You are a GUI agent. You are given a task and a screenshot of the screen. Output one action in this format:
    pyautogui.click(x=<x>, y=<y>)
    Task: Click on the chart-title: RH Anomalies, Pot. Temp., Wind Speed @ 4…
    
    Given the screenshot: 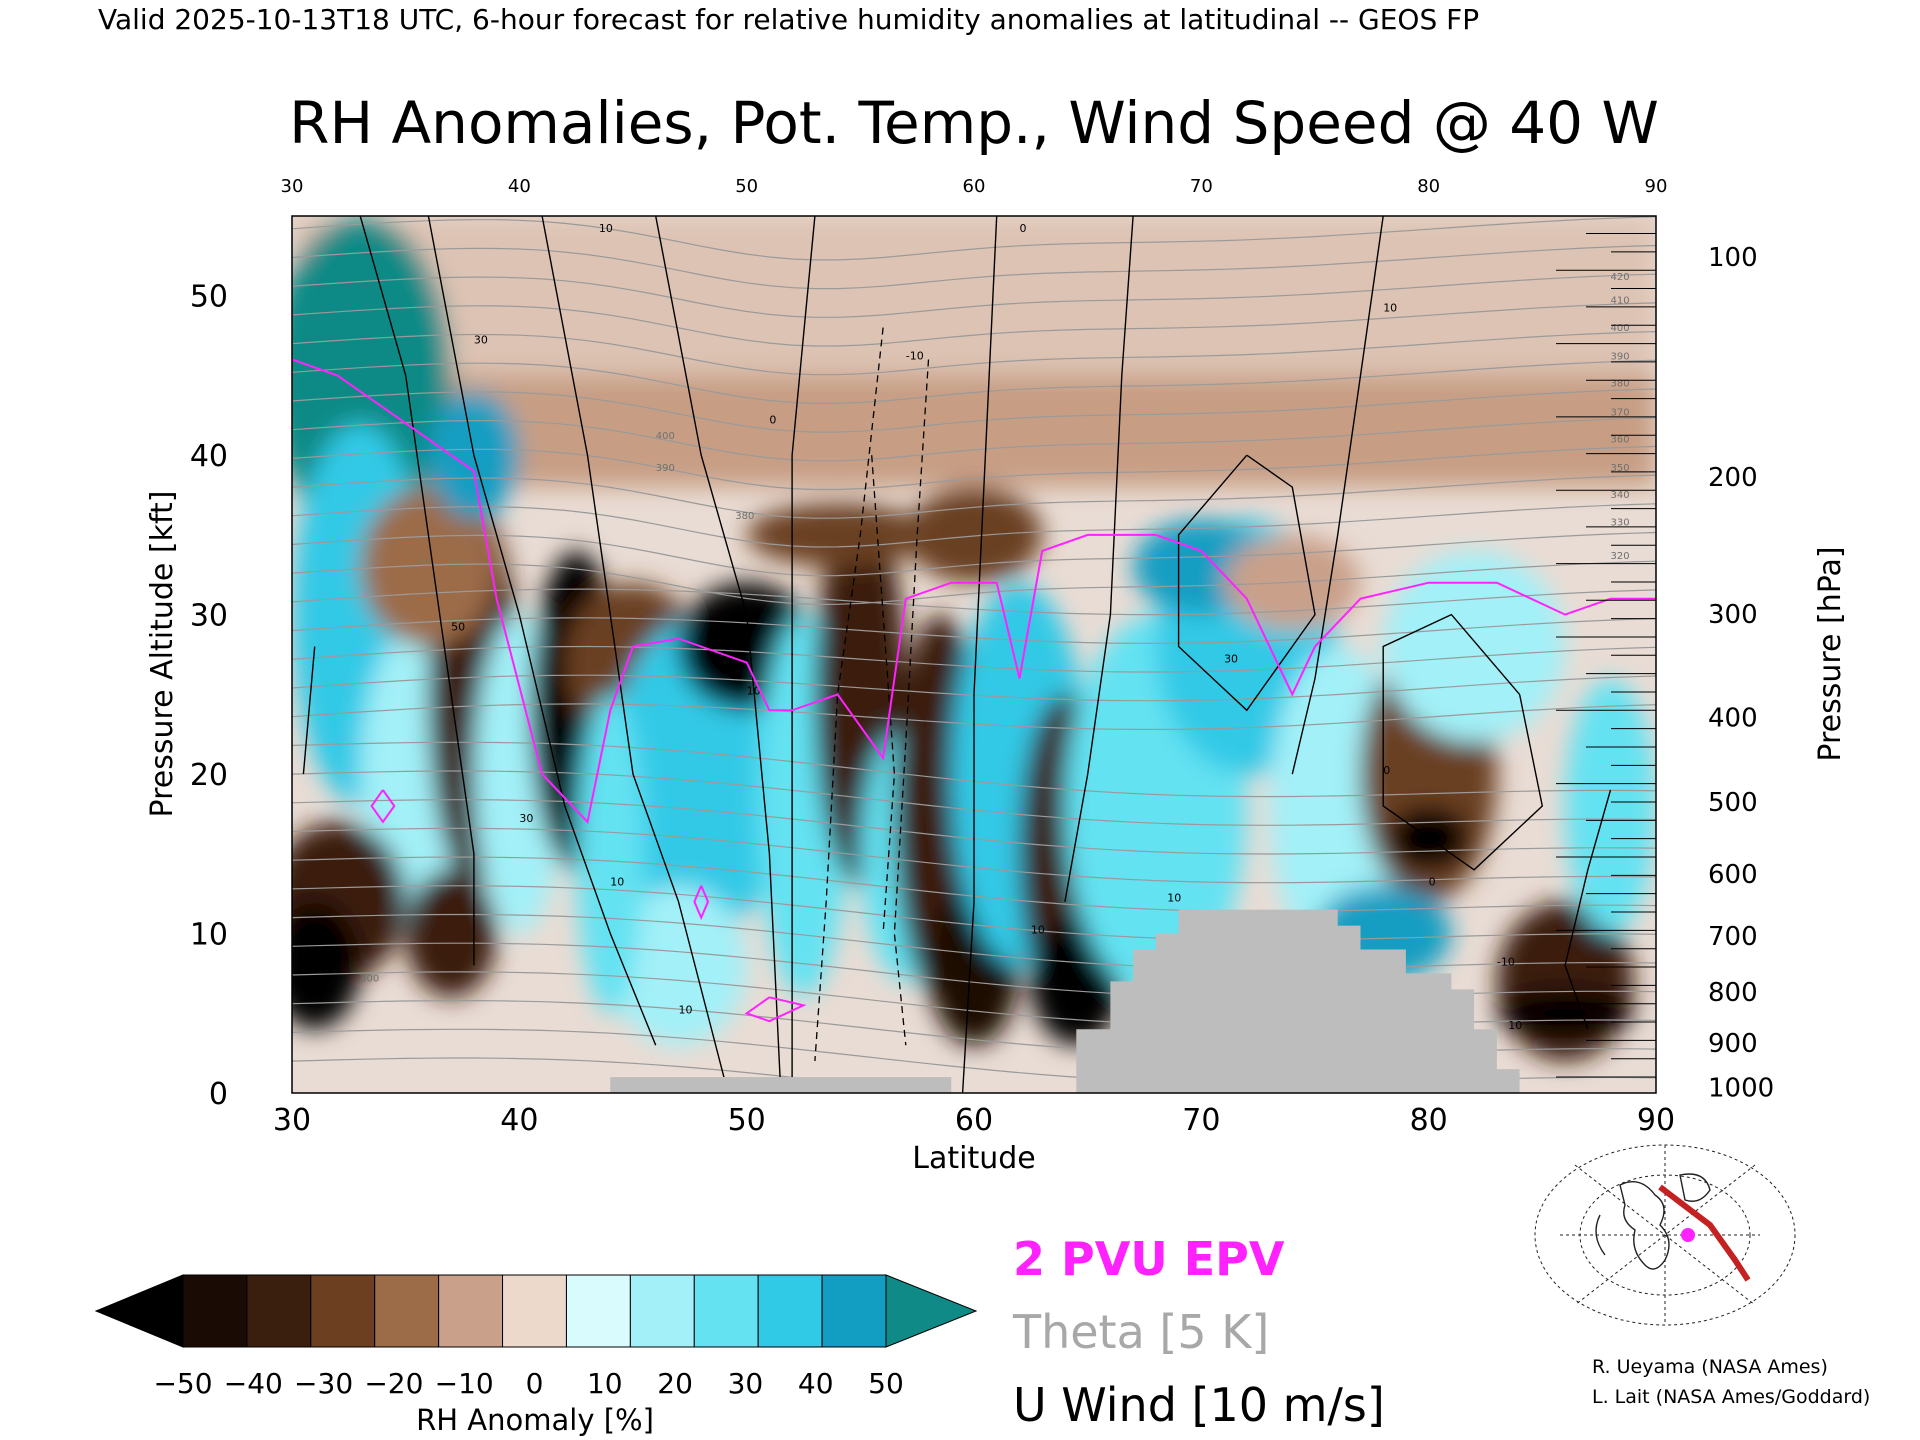 What is the action you would take?
    pyautogui.click(x=974, y=123)
    